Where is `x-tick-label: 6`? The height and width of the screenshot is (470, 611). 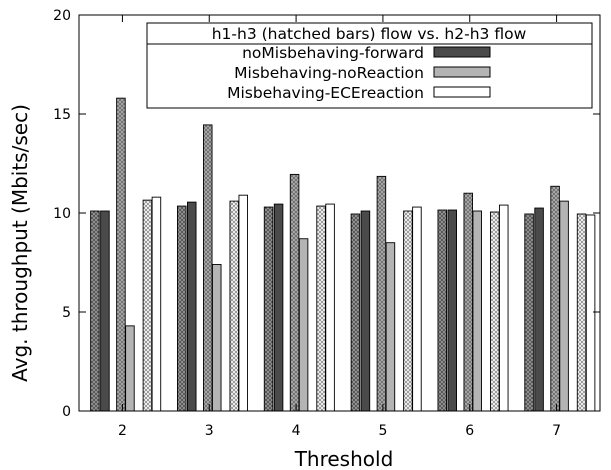
x-tick-label: 6 is located at coordinates (469, 431).